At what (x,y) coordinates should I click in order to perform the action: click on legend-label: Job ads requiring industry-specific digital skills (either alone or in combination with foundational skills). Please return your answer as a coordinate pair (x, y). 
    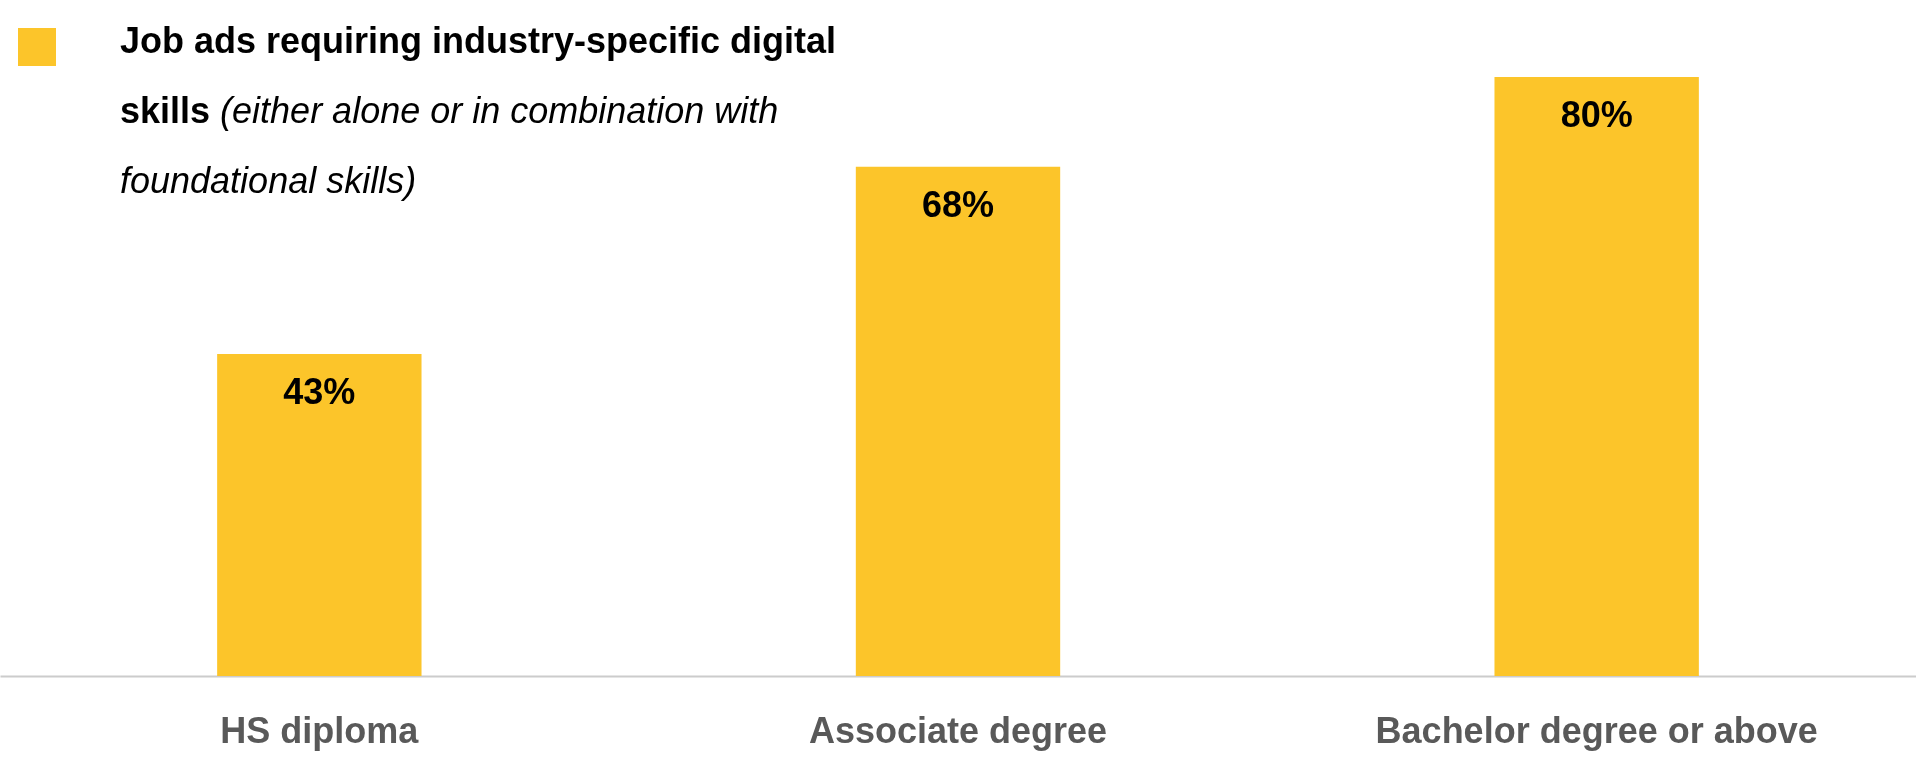
    Looking at the image, I should click on (478, 110).